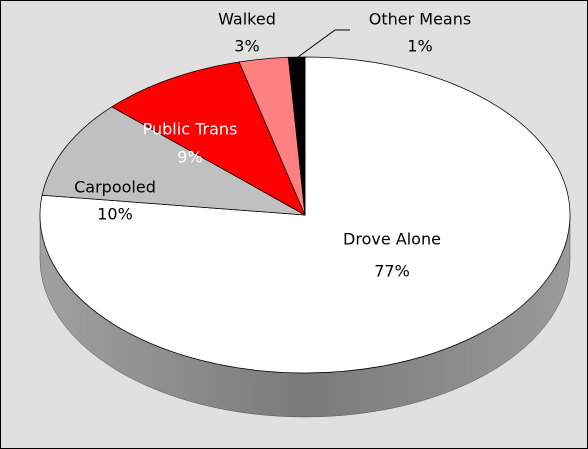  What do you see at coordinates (246, 46) in the screenshot?
I see `slice-value-label: 3%` at bounding box center [246, 46].